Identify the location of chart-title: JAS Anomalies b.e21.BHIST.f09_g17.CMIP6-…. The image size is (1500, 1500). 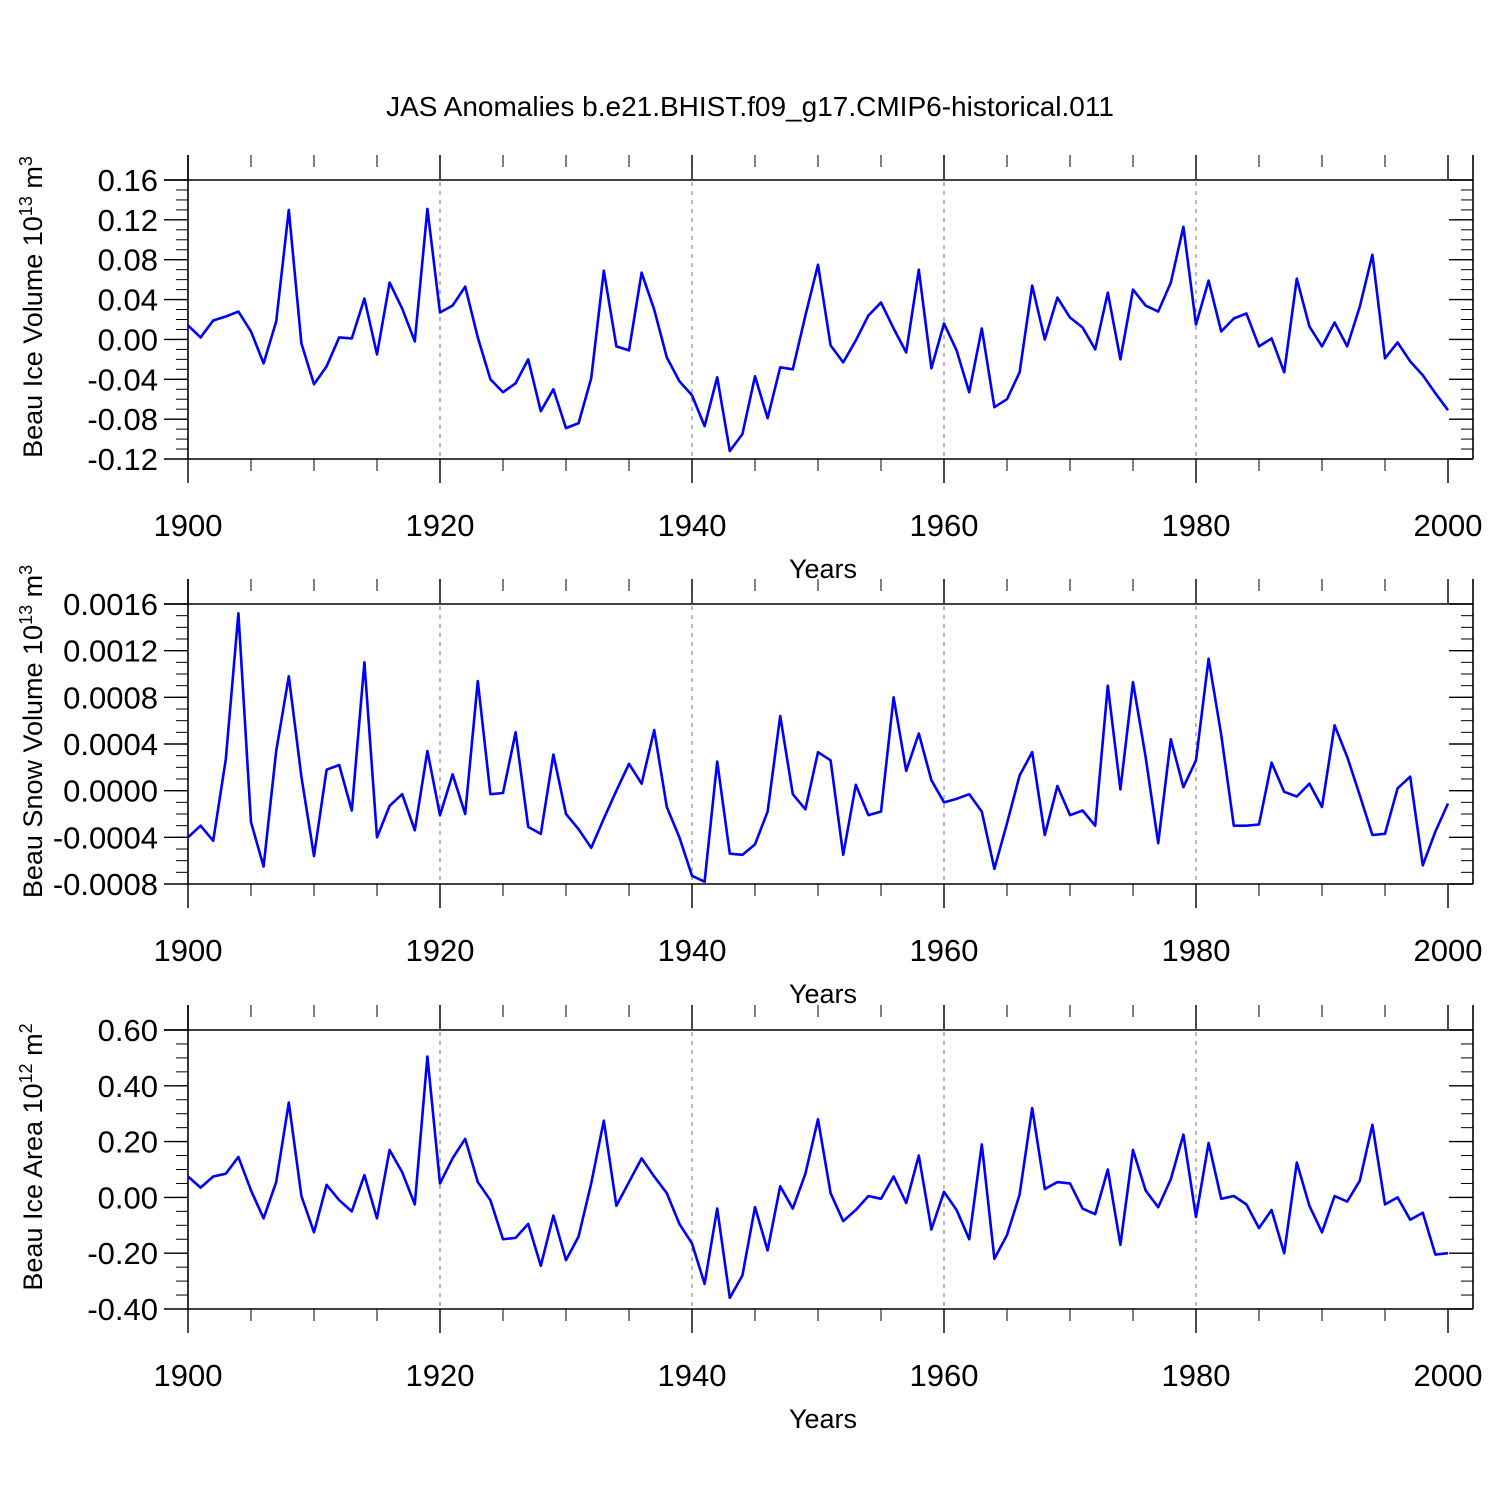
(750, 106).